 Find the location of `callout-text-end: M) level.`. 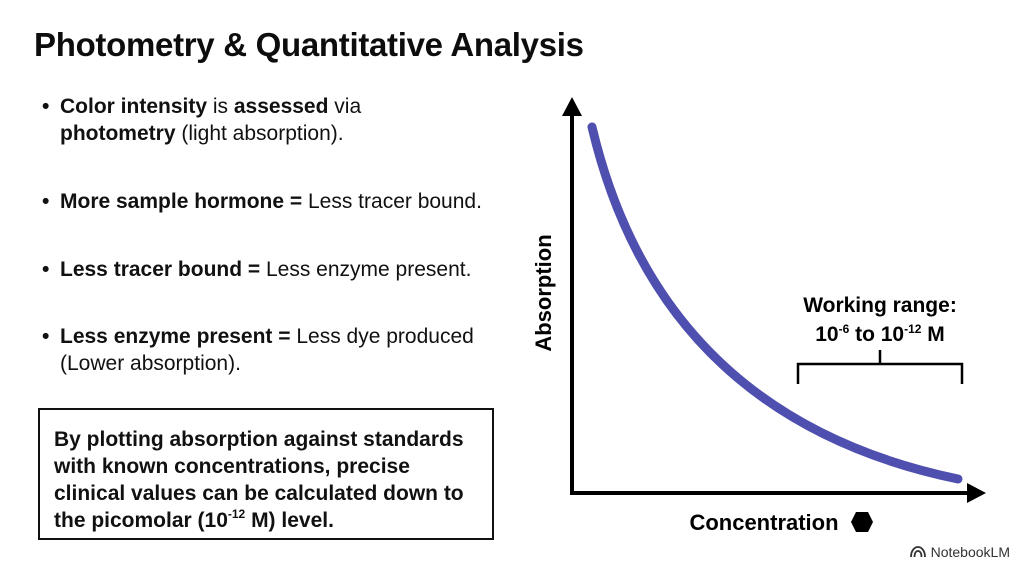

callout-text-end: M) level. is located at coordinates (289, 520).